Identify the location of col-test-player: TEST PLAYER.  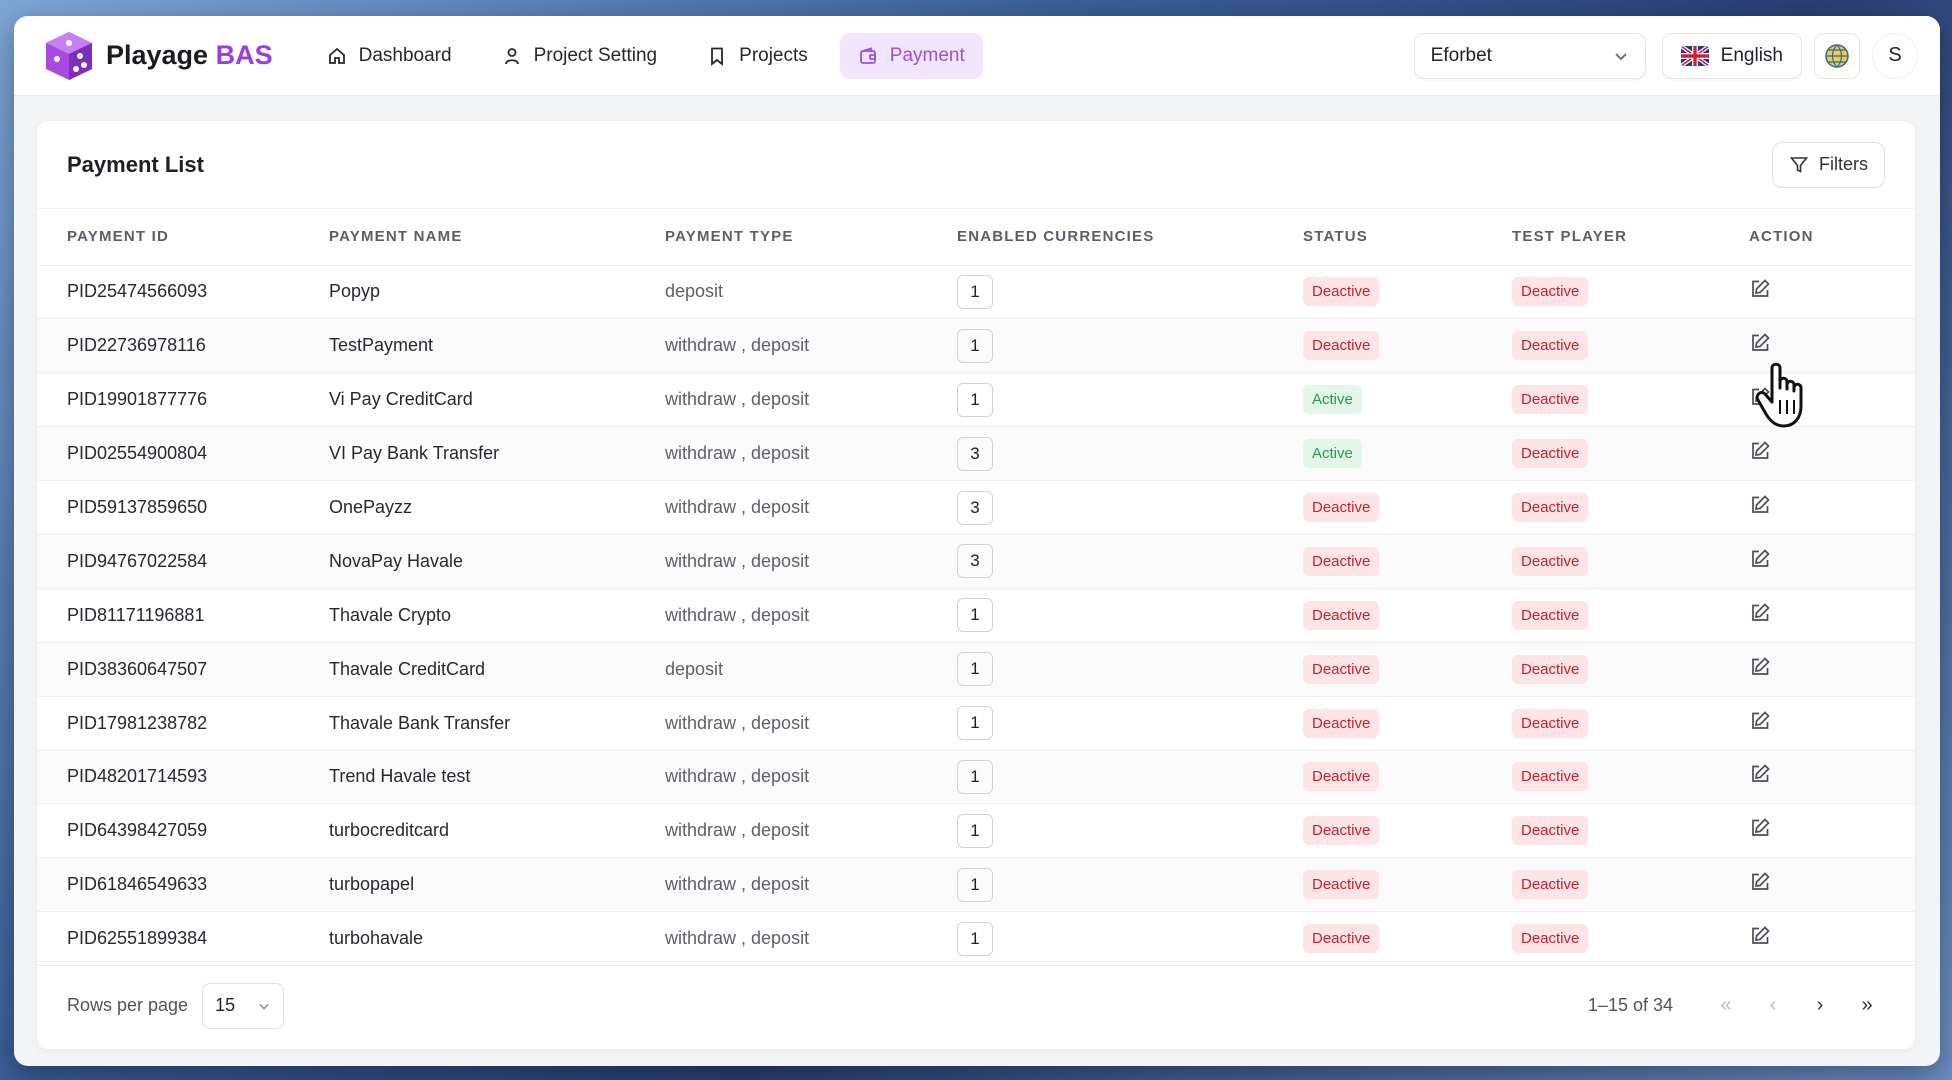
(1630, 237).